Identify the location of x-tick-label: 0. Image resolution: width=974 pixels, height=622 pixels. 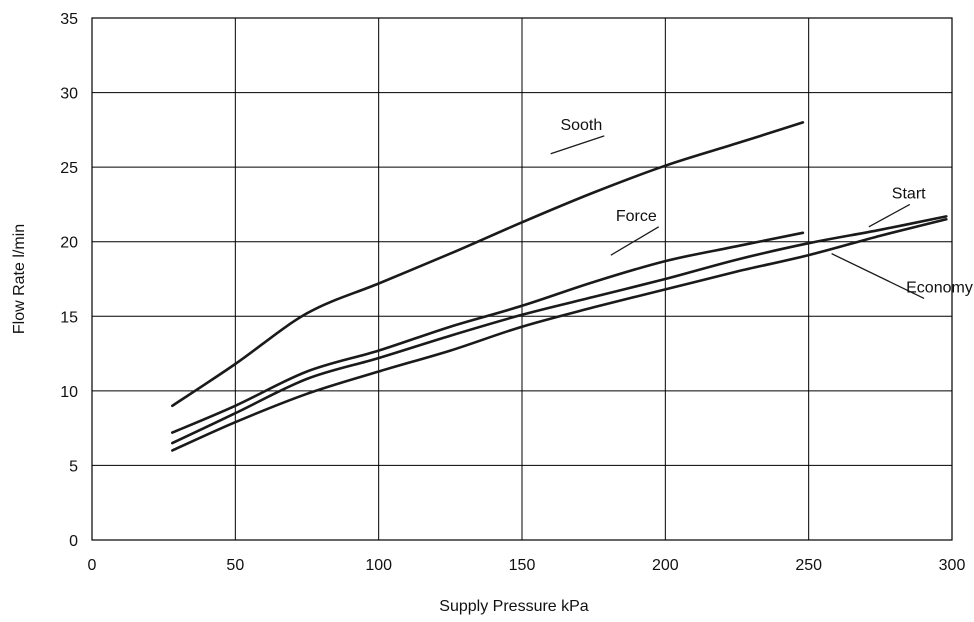
(92, 565).